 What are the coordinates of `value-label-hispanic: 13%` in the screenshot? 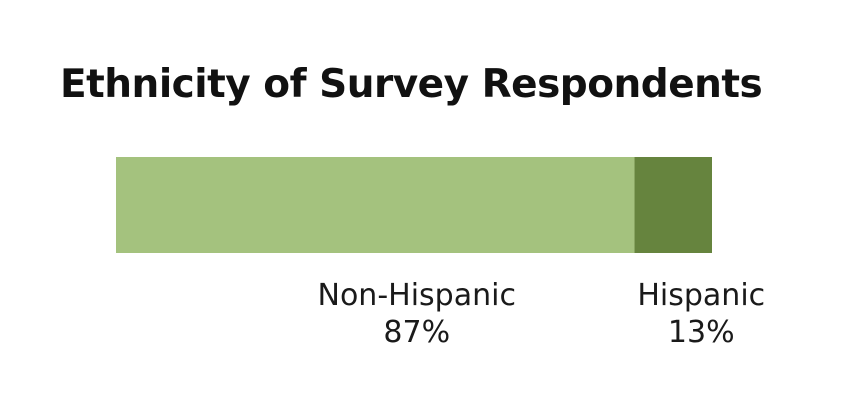 It's located at (701, 332).